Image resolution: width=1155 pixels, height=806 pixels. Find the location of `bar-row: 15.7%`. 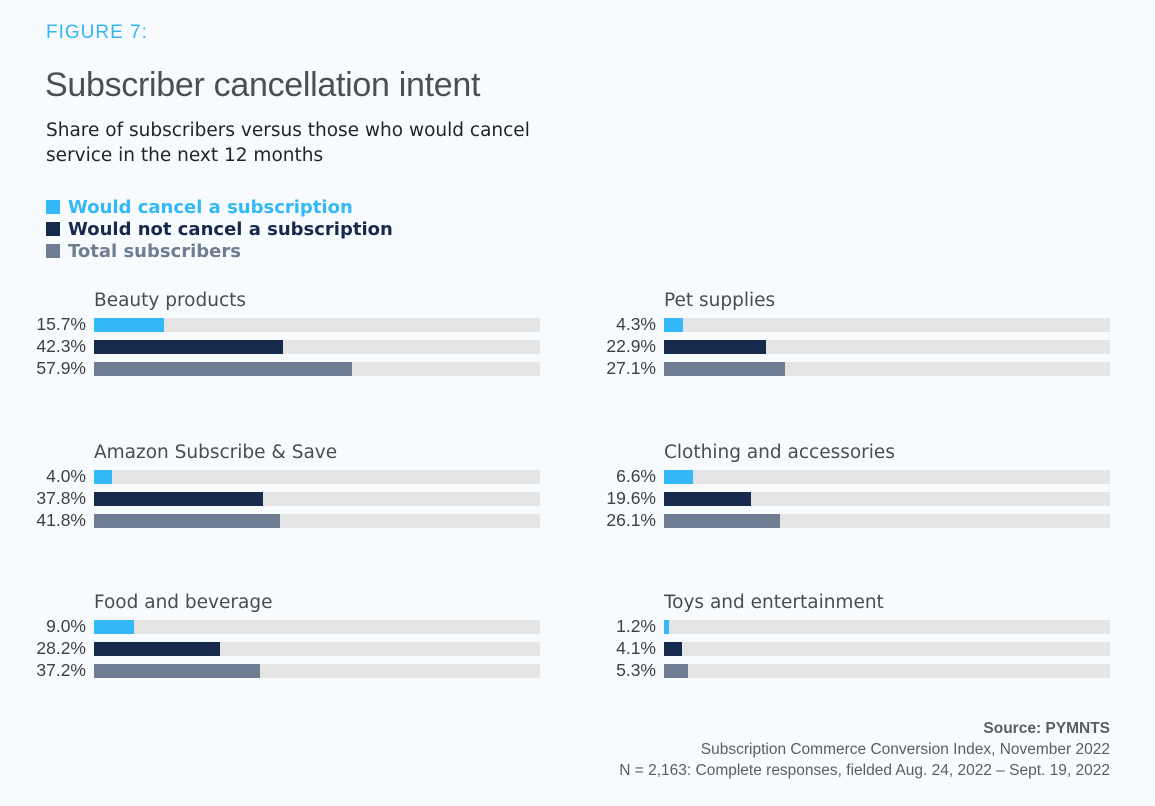

bar-row: 15.7% is located at coordinates (288, 324).